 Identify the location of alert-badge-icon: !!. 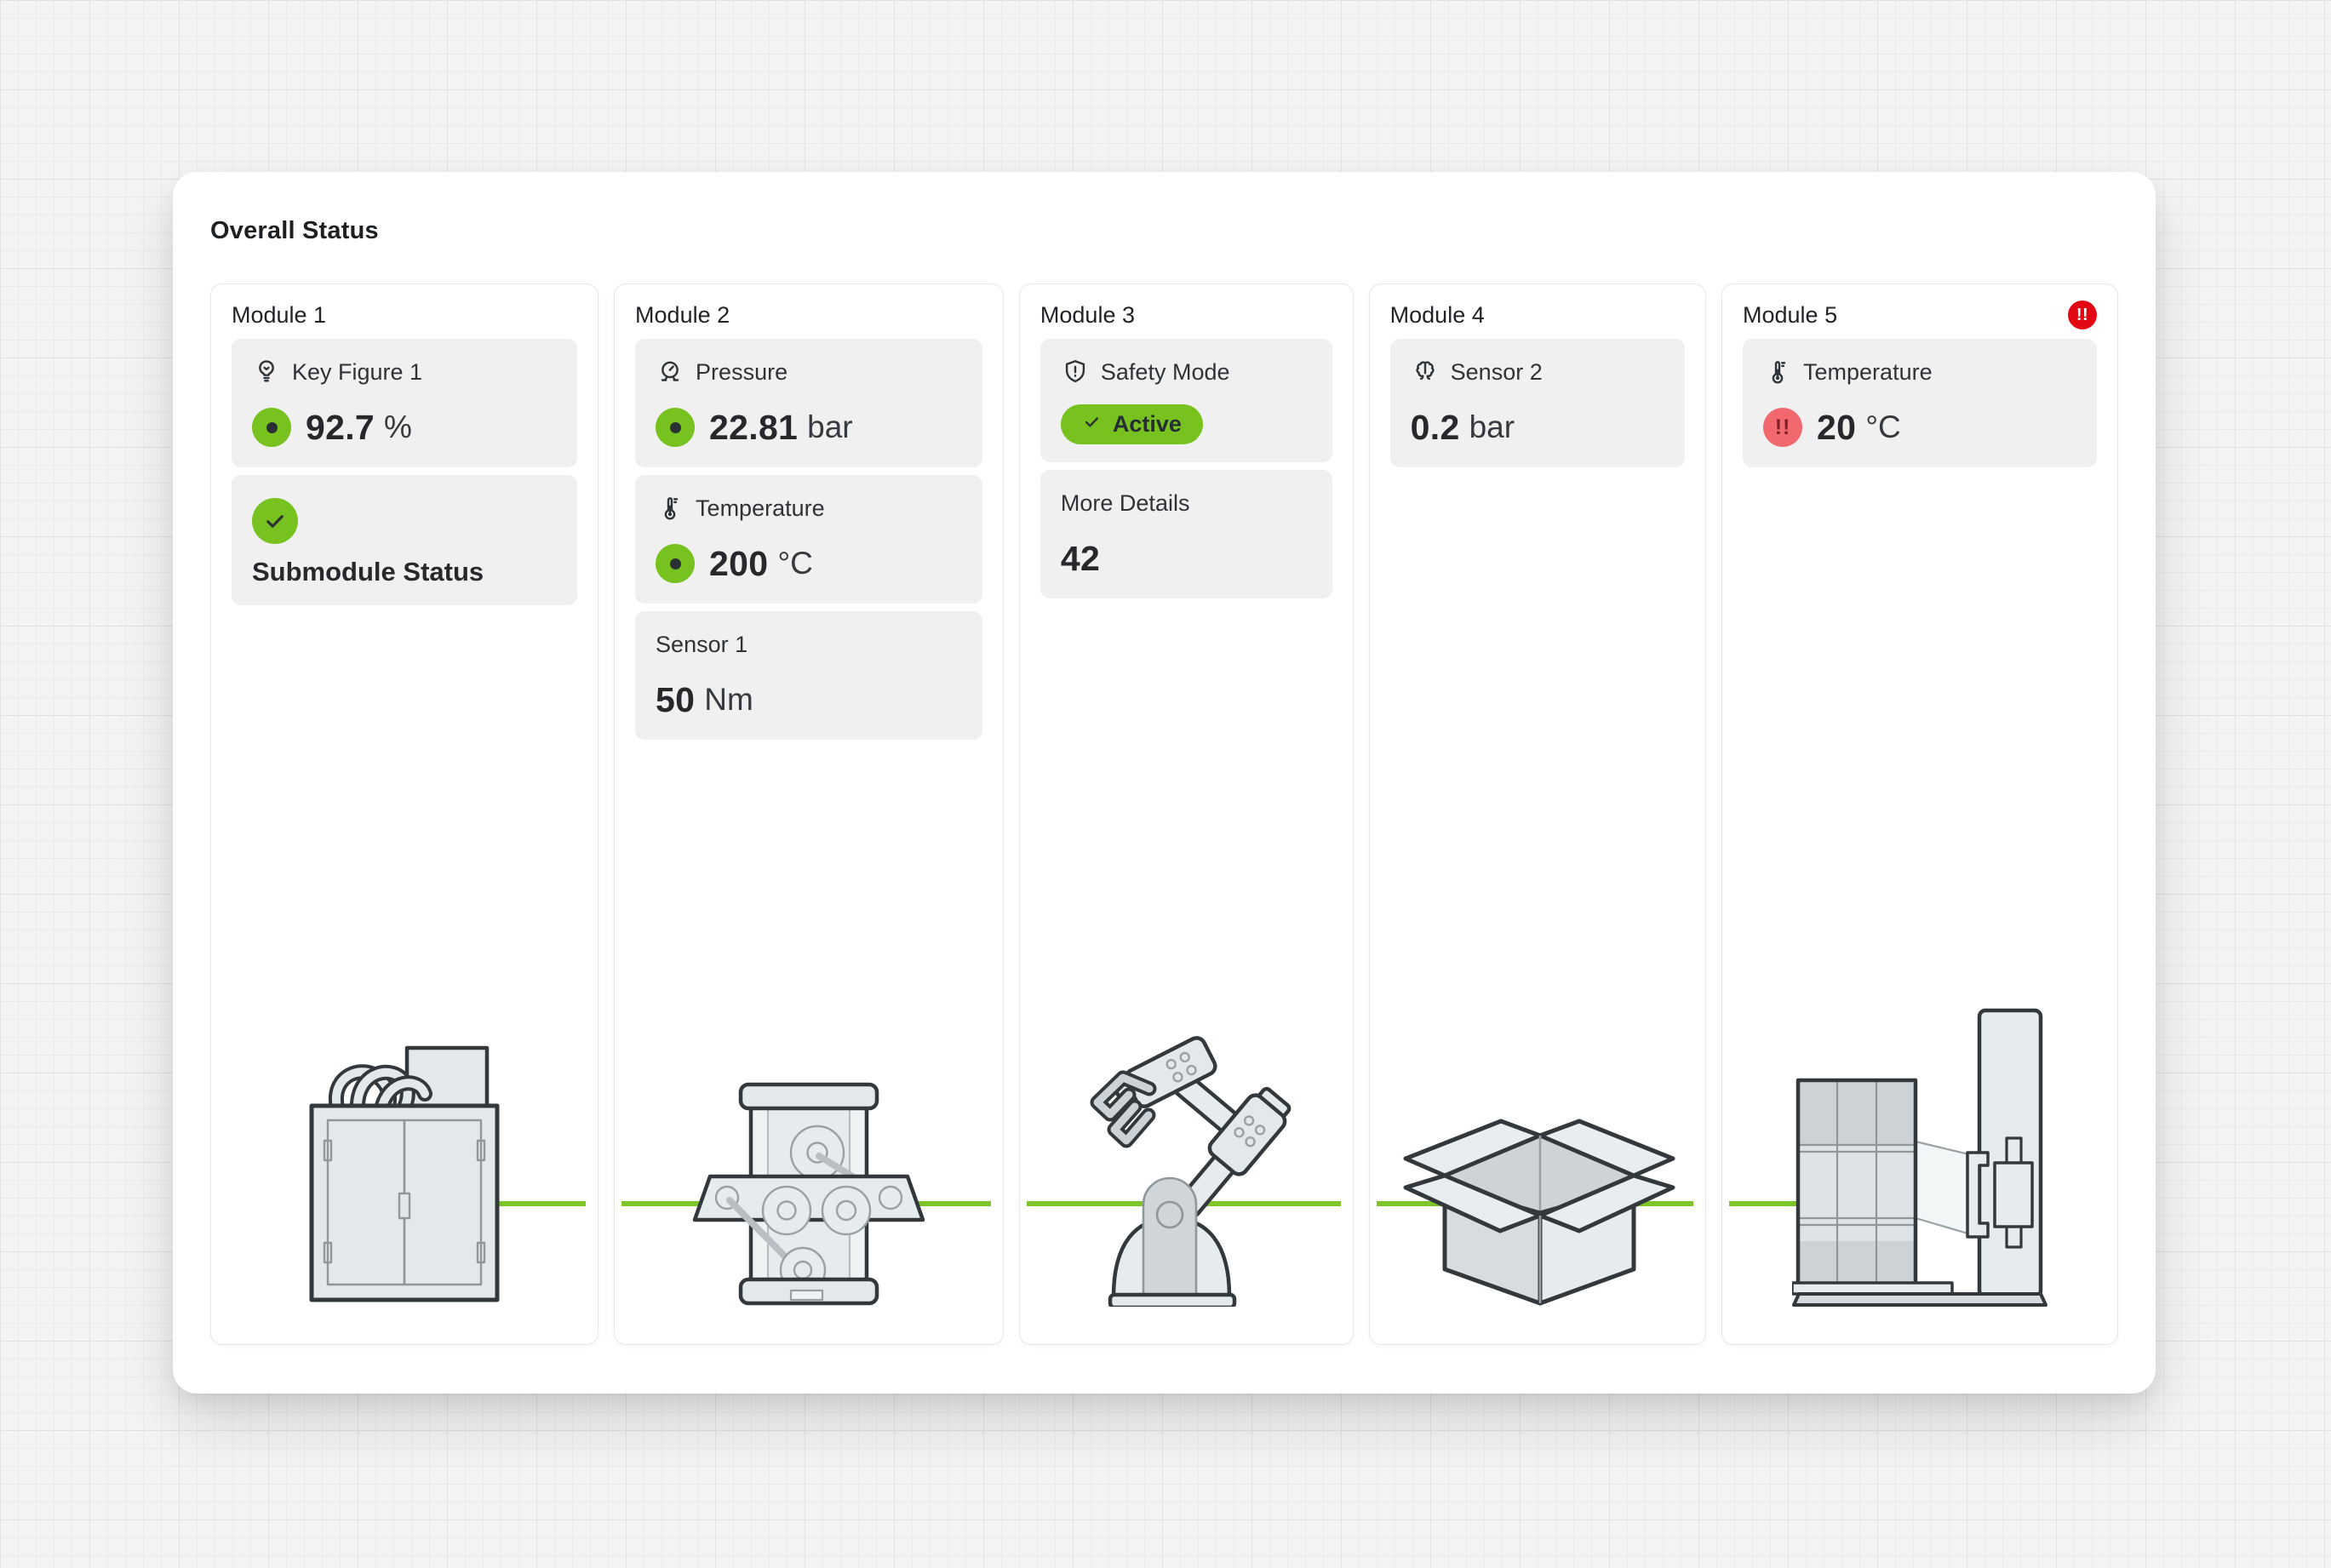
(2083, 314).